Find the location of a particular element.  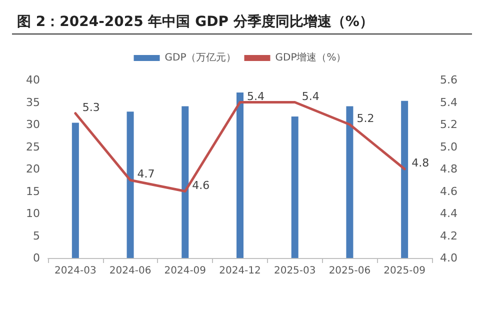

chart-title: 图 2：2024-2025 年中国 GDP 分季度同比增速（%） is located at coordinates (195, 21).